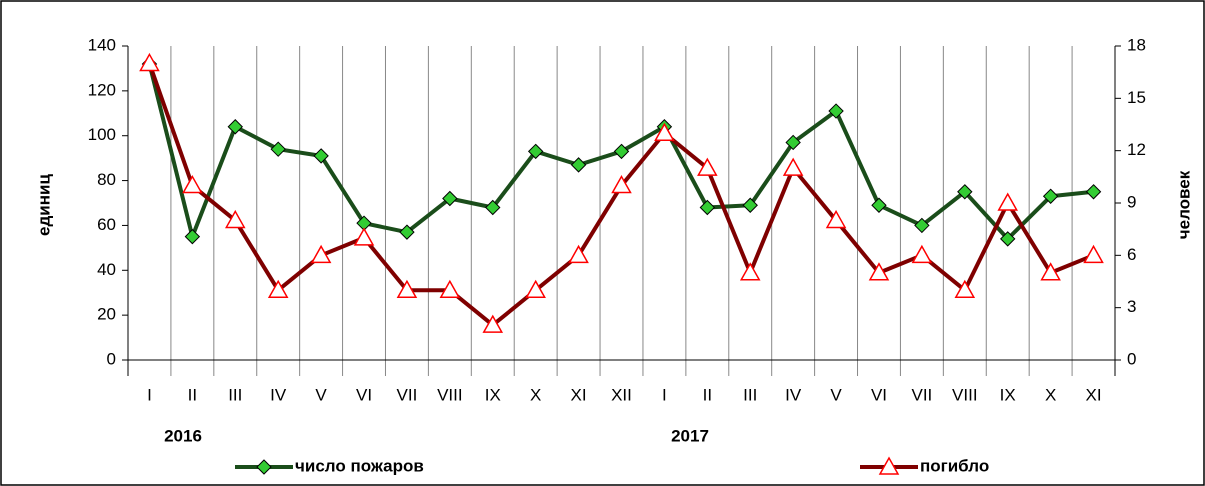 This screenshot has width=1205, height=486. What do you see at coordinates (1183, 204) in the screenshot?
I see `y2-axis-label: человек` at bounding box center [1183, 204].